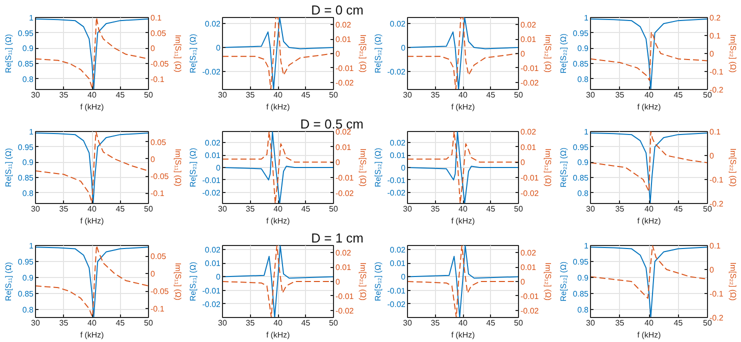 This screenshot has width=741, height=342. I want to click on y2-tick-label: 0.01, so click(344, 267).